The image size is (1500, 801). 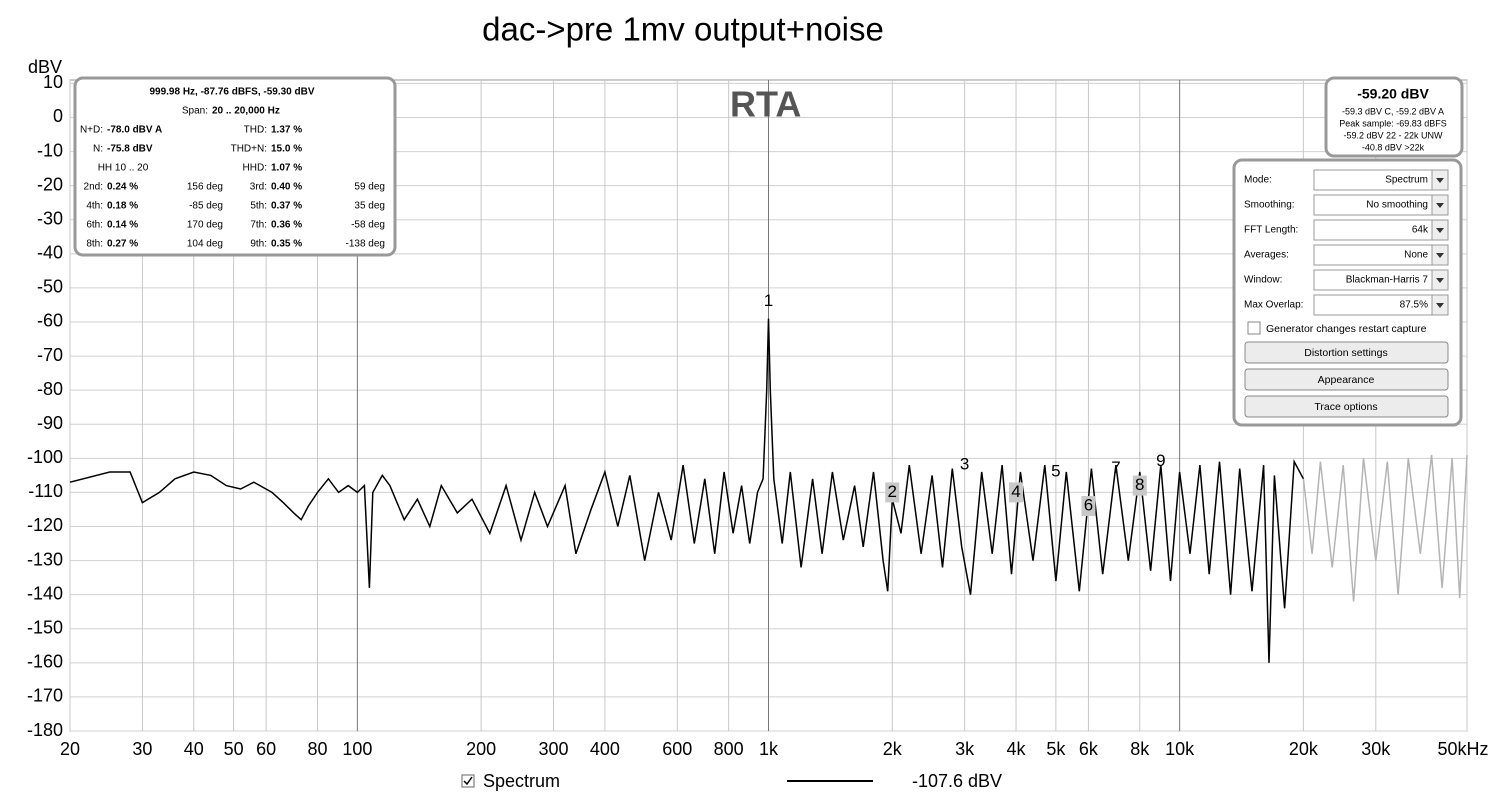 I want to click on info-label: 7th:, so click(x=258, y=225).